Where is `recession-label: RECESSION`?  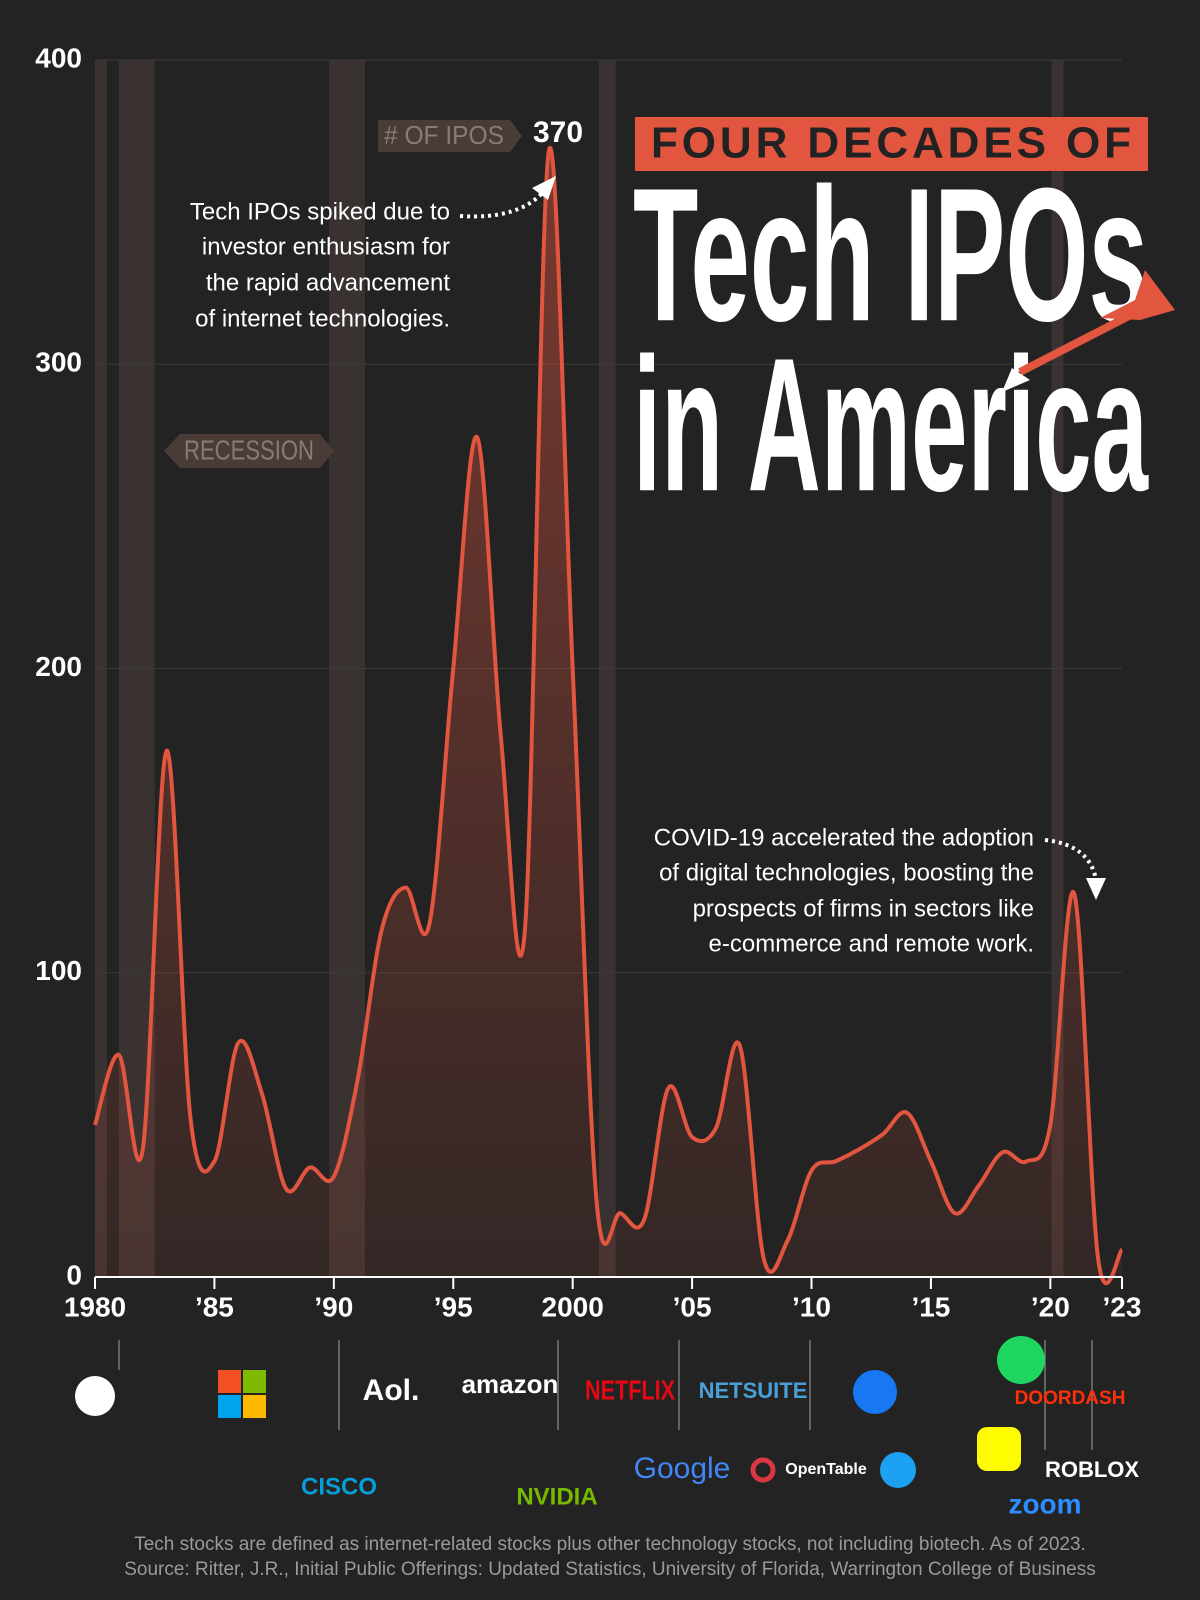
recession-label: RECESSION is located at coordinates (249, 449).